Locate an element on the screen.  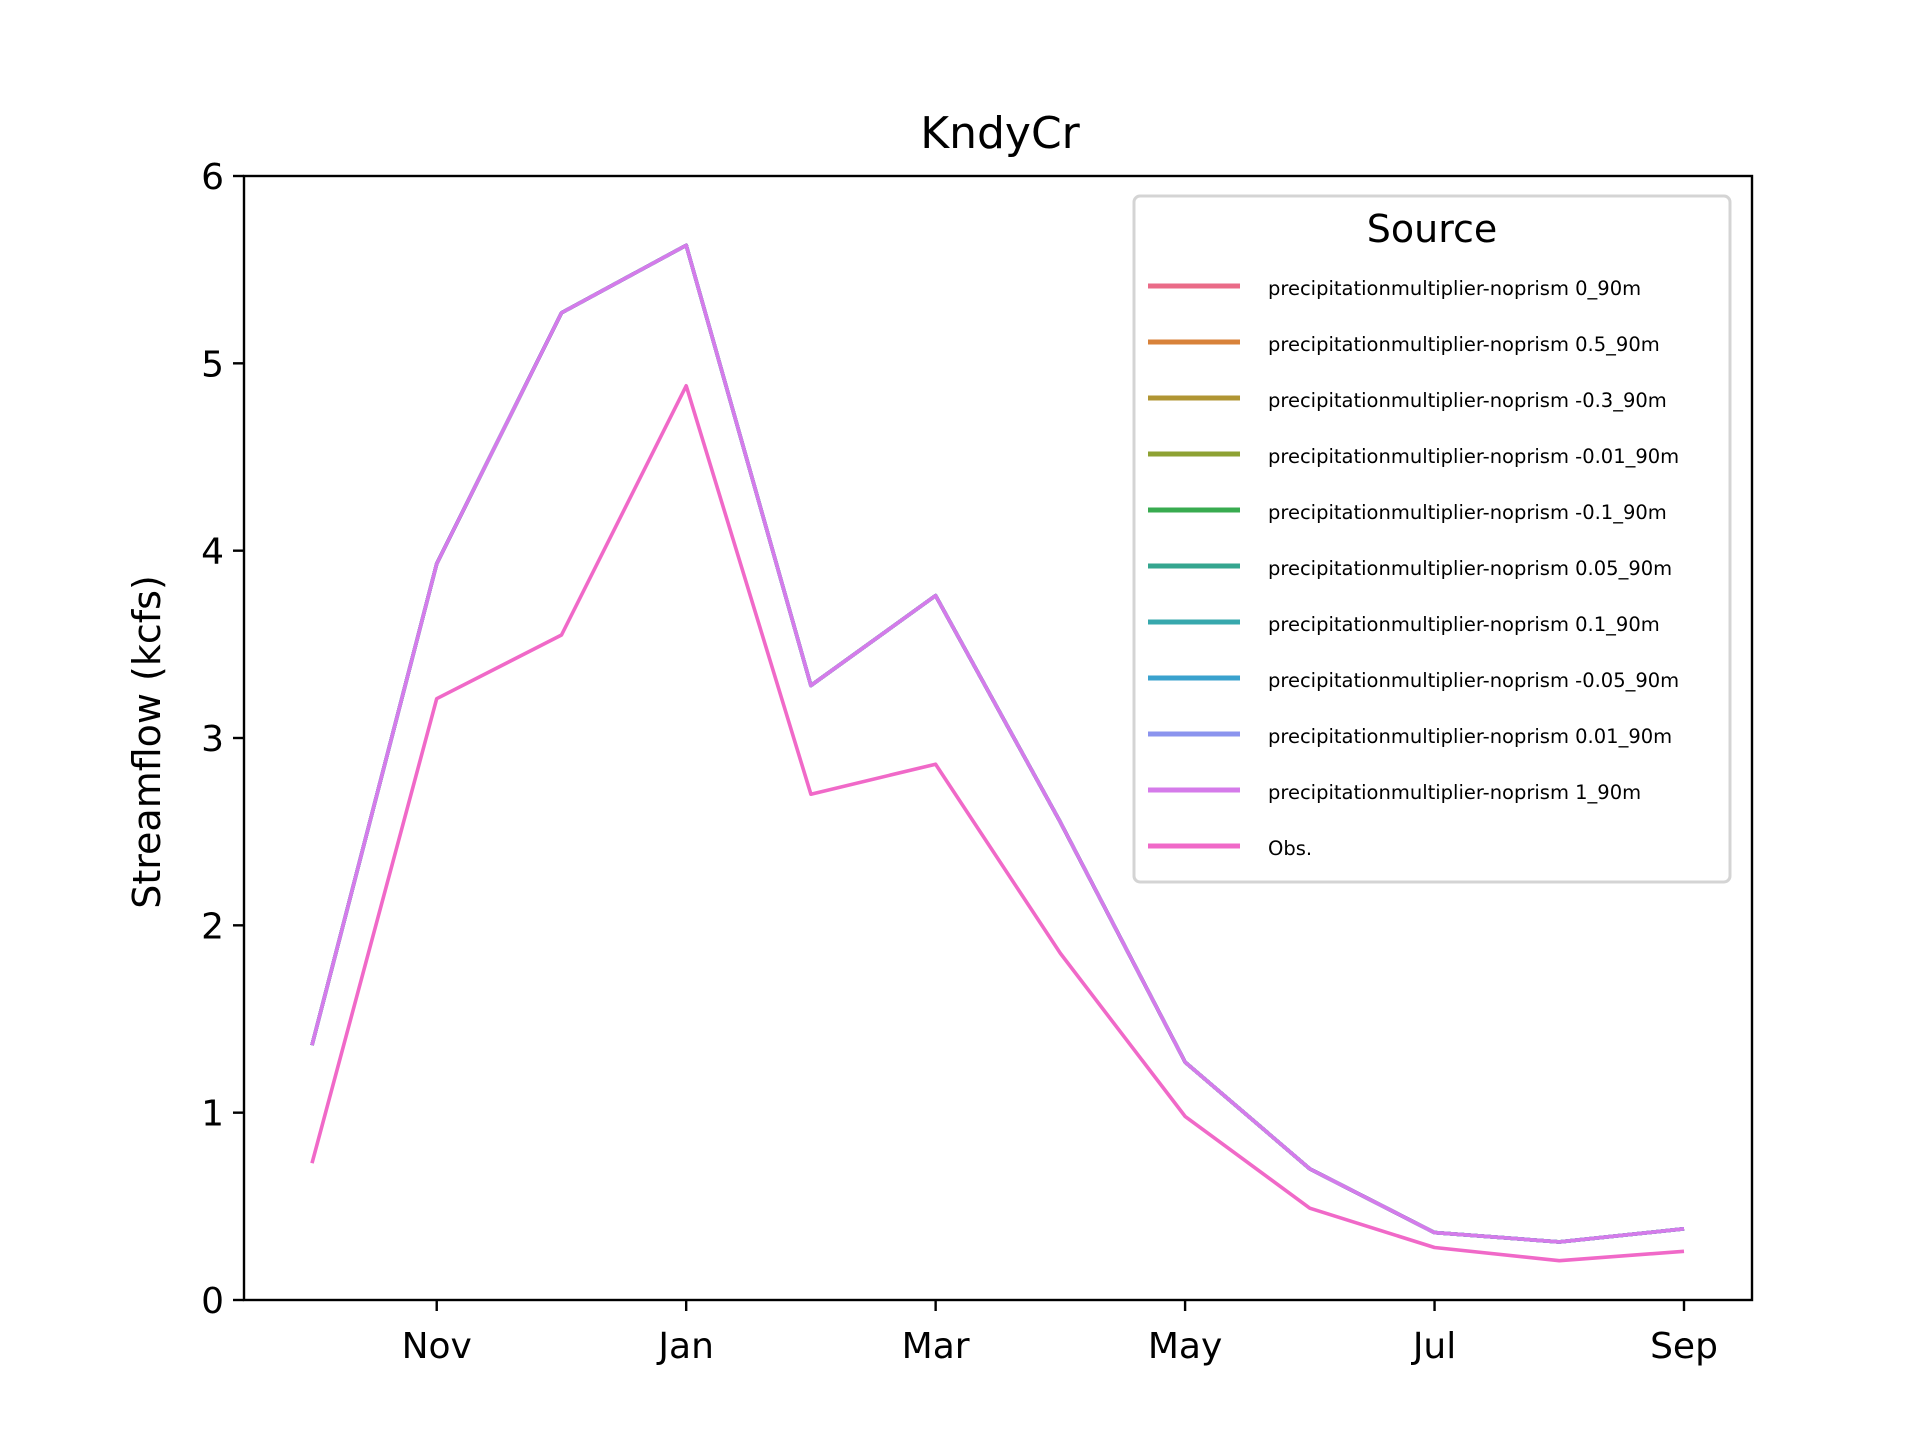
legend-label-9: precipitationmultiplier-noprism 1_90m is located at coordinates (1454, 792).